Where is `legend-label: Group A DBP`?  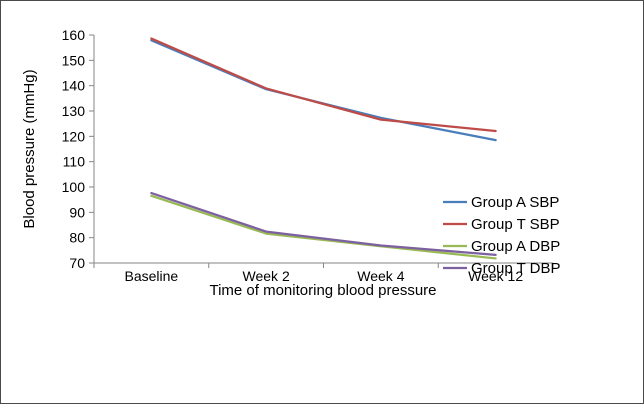
legend-label: Group A DBP is located at coordinates (515, 246).